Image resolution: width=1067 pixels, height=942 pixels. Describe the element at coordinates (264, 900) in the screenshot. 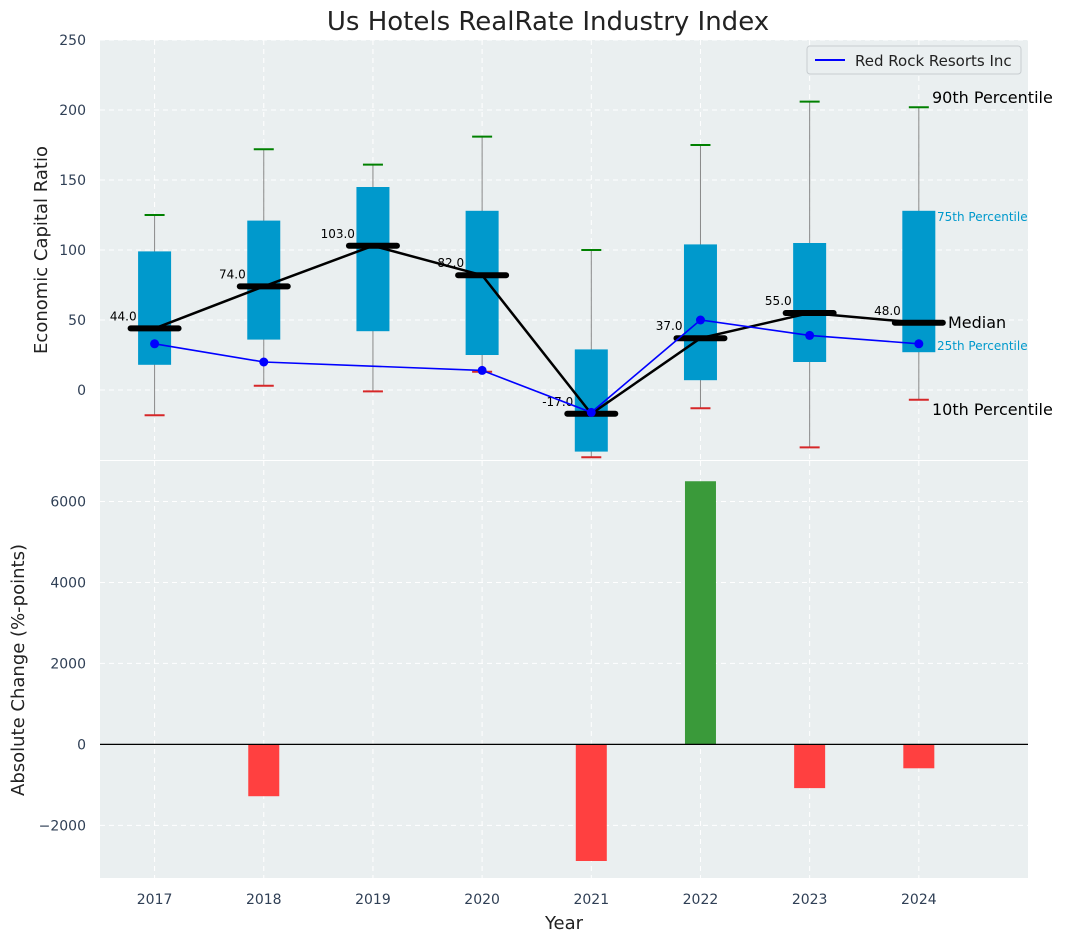

I see `x-tick-label: 2018` at that location.